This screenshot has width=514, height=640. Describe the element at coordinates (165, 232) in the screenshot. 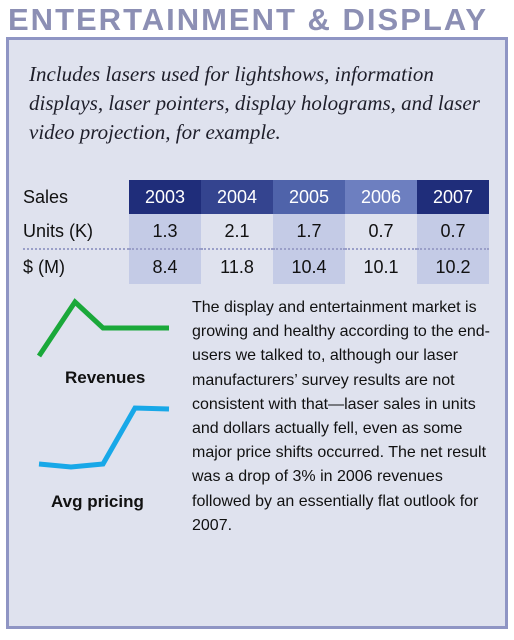

I see `table-cell: 1.3` at that location.